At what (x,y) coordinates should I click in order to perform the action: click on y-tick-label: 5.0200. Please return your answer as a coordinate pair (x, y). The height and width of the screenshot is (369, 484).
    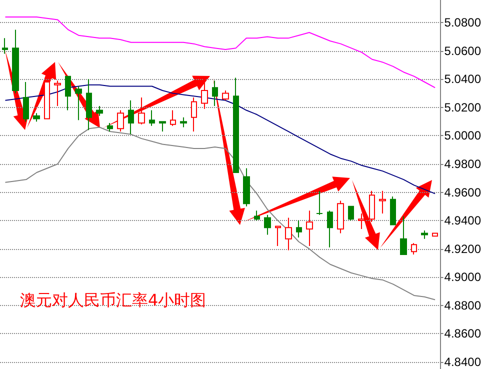
    Looking at the image, I should click on (463, 107).